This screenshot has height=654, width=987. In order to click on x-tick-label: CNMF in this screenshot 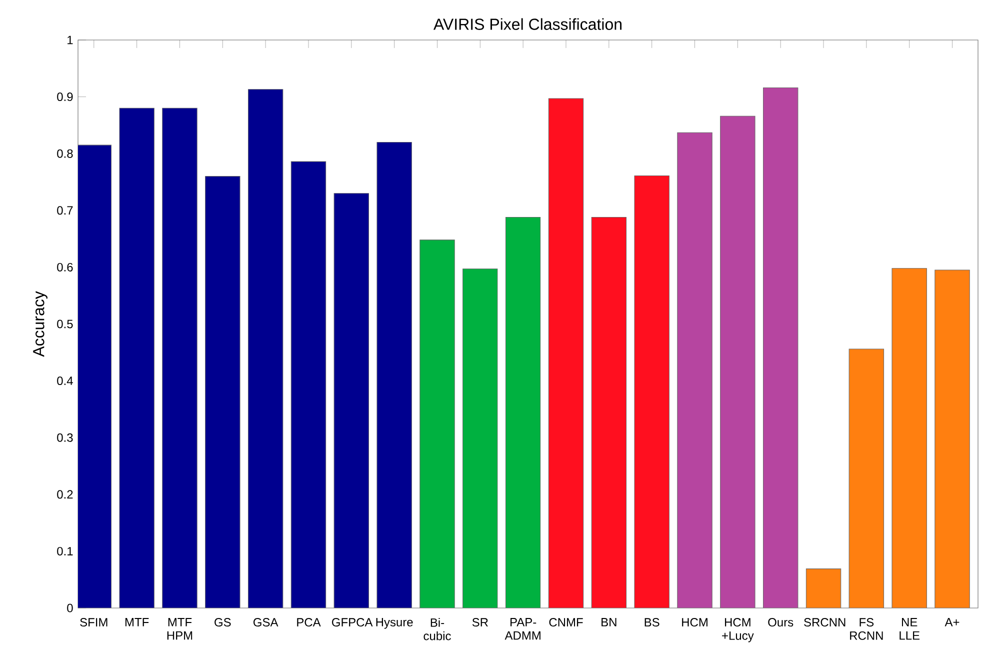, I will do `click(566, 622)`.